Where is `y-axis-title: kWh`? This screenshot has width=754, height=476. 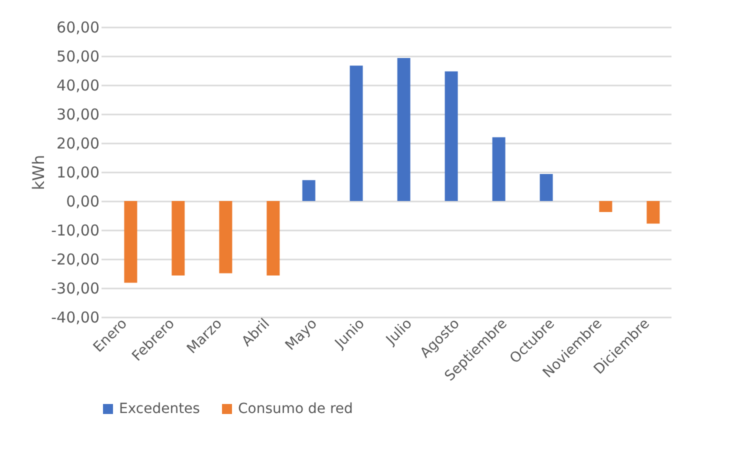
y-axis-title: kWh is located at coordinates (38, 172).